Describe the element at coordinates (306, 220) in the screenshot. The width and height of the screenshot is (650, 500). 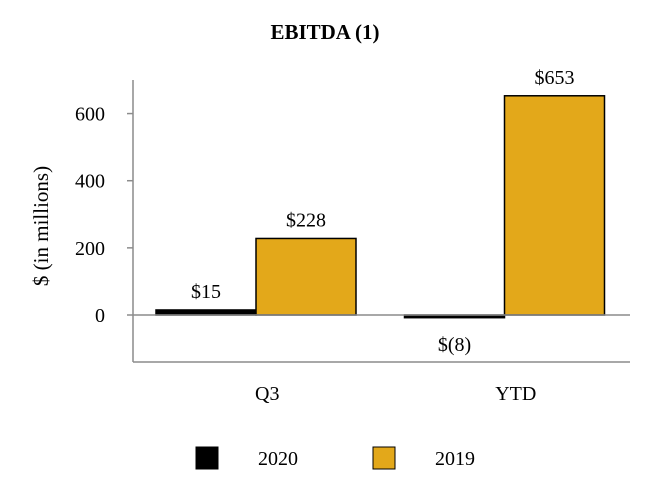
I see `data-label: $228` at that location.